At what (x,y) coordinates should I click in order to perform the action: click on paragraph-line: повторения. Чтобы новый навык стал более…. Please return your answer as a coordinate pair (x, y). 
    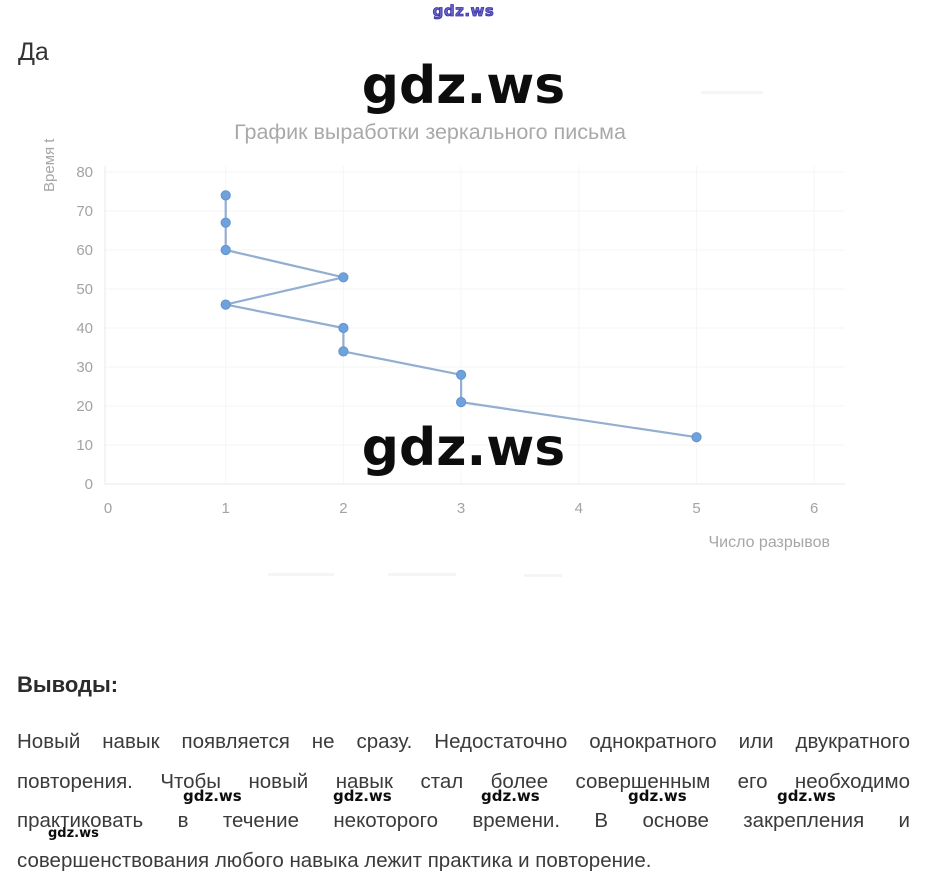
    Looking at the image, I should click on (463, 781).